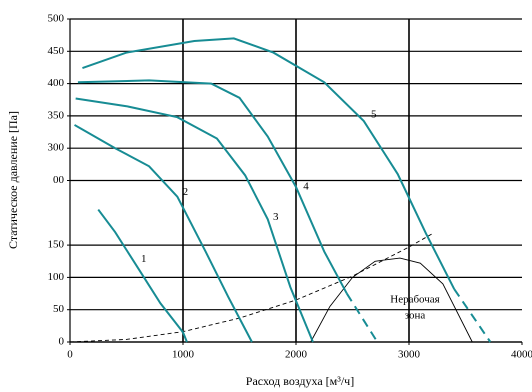 The image size is (532, 392). I want to click on annotation: Нерабочая, so click(415, 300).